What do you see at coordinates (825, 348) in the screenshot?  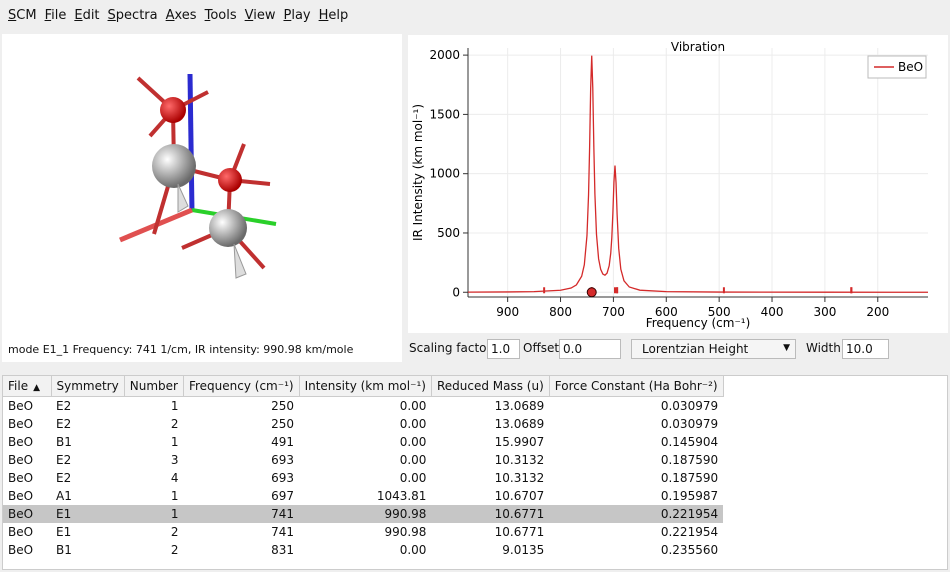 I see `width-label: Width:` at bounding box center [825, 348].